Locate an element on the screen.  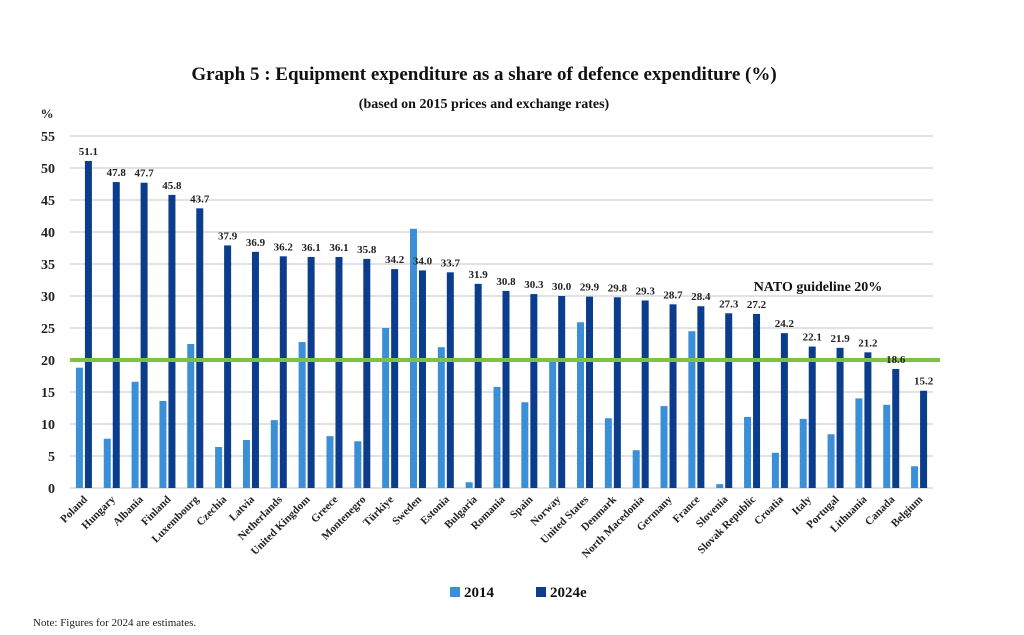
data-label-2024e: 27.2 is located at coordinates (757, 305).